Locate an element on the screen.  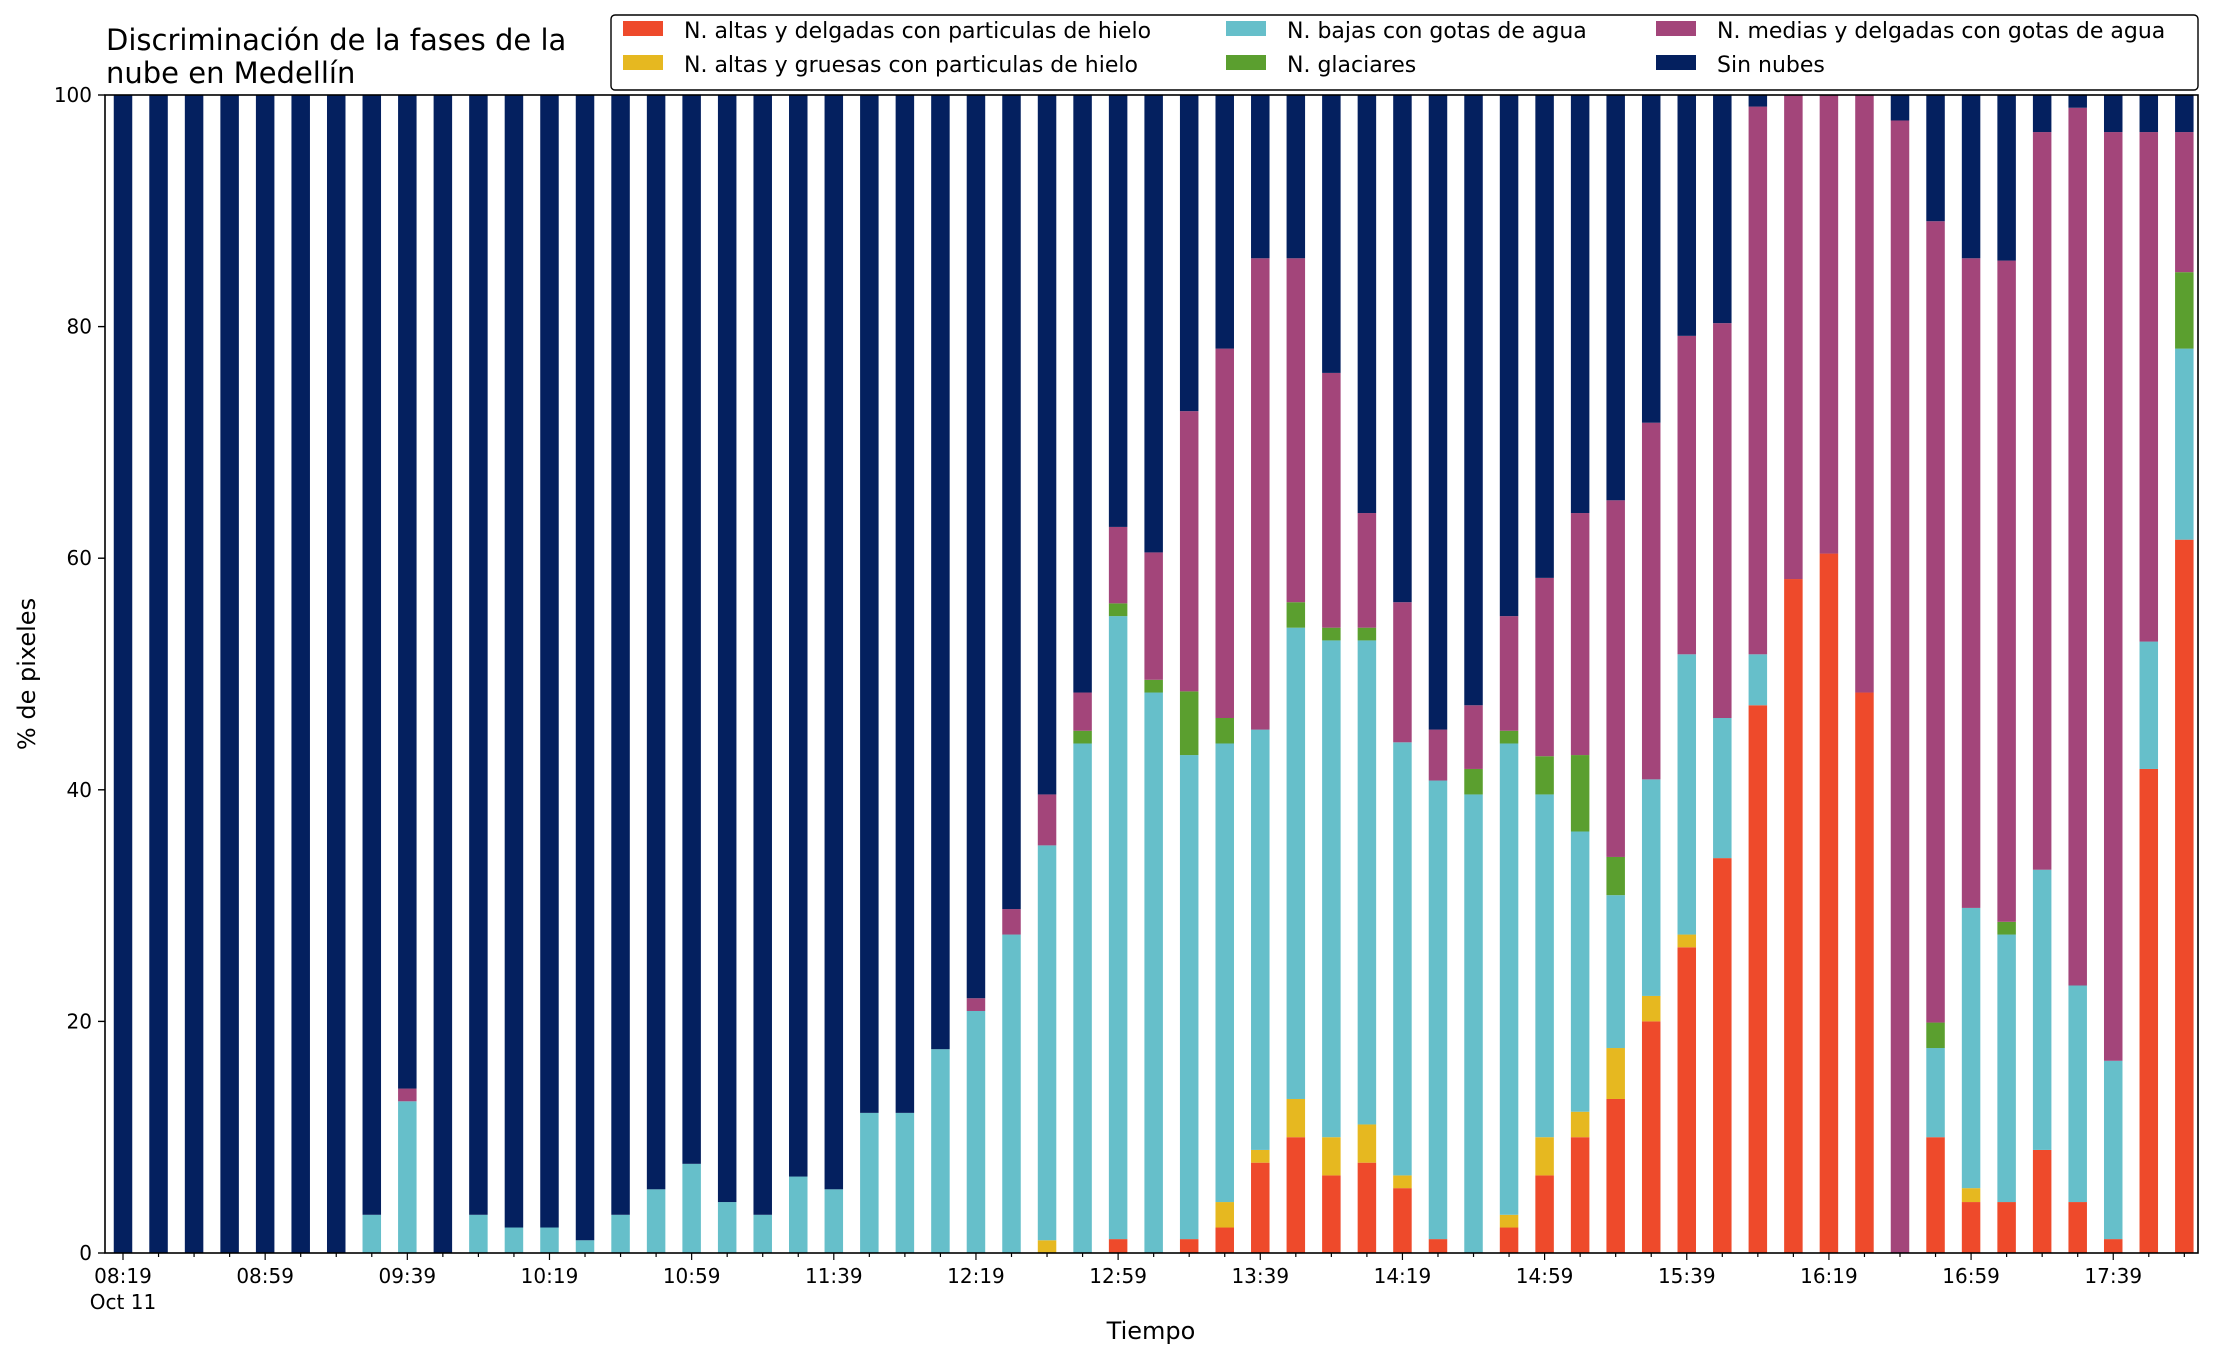
legend-label: N. bajas con gotas de agua is located at coordinates (1437, 31).